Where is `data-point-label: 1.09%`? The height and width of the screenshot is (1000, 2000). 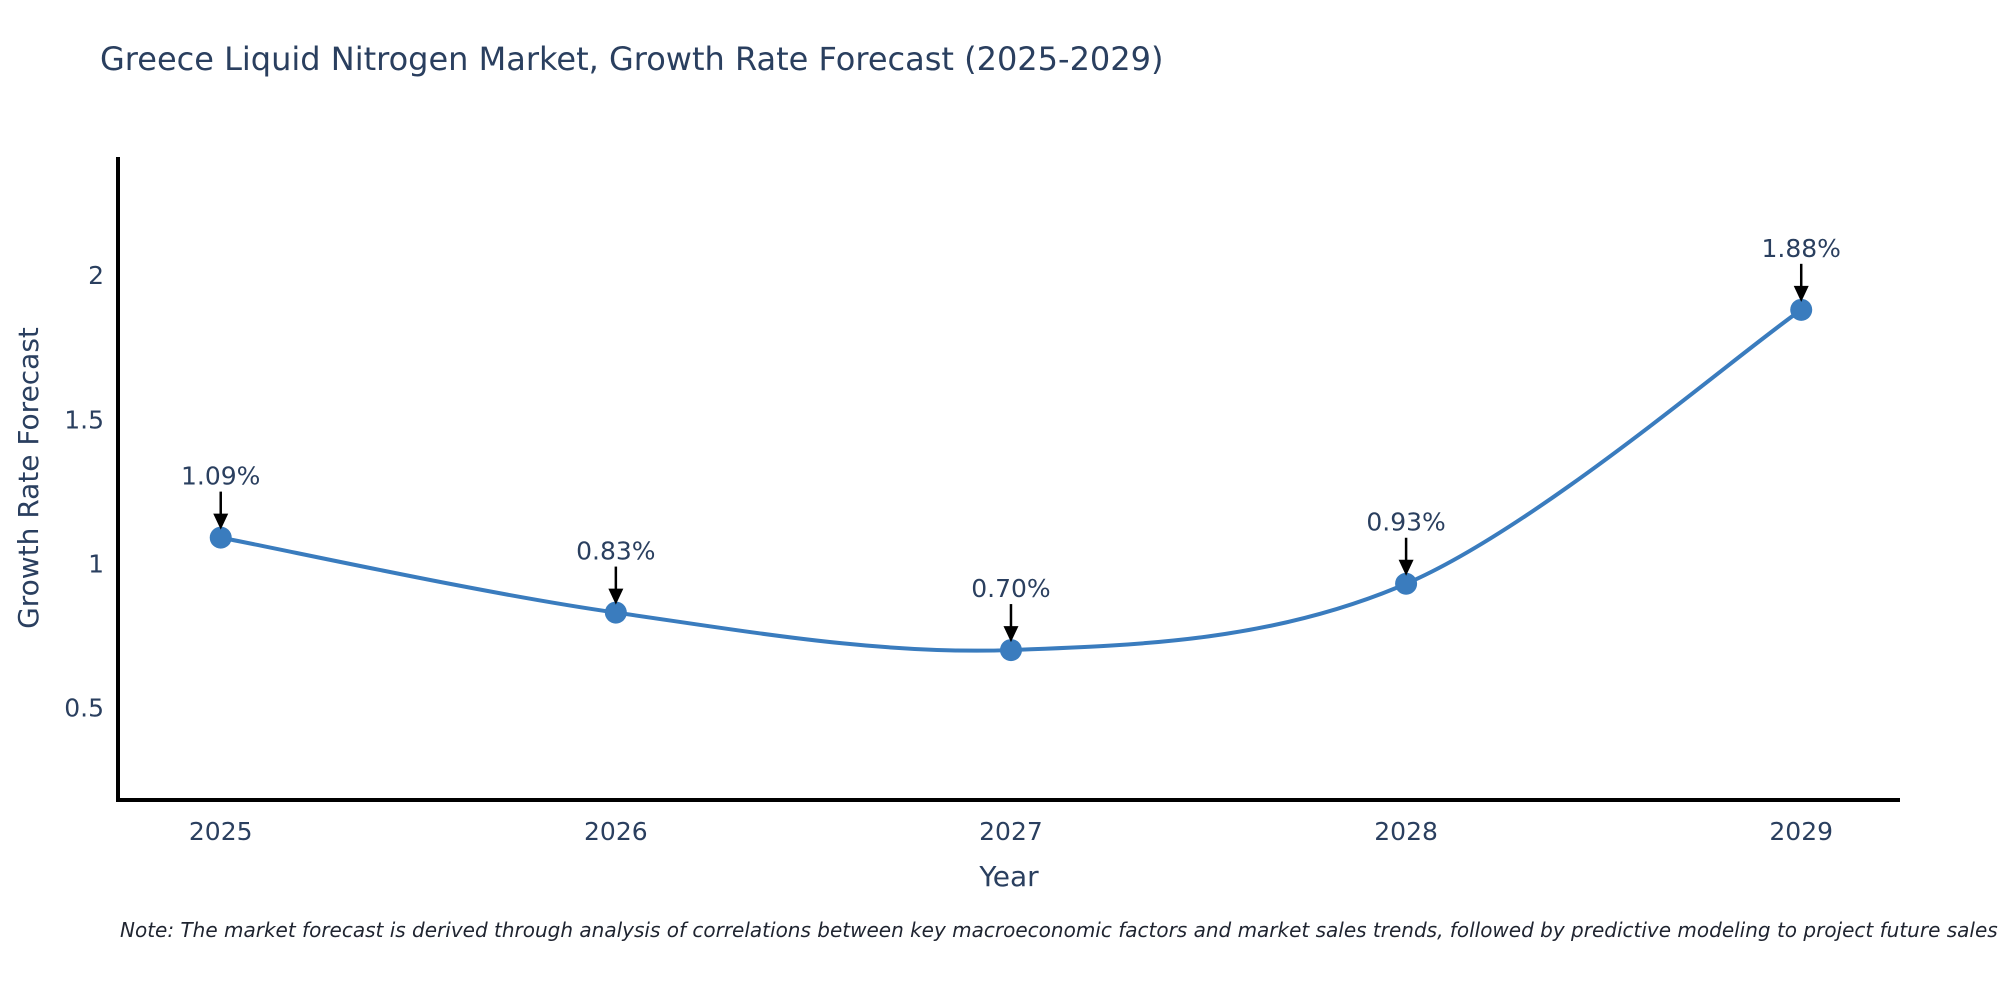
data-point-label: 1.09% is located at coordinates (220, 476).